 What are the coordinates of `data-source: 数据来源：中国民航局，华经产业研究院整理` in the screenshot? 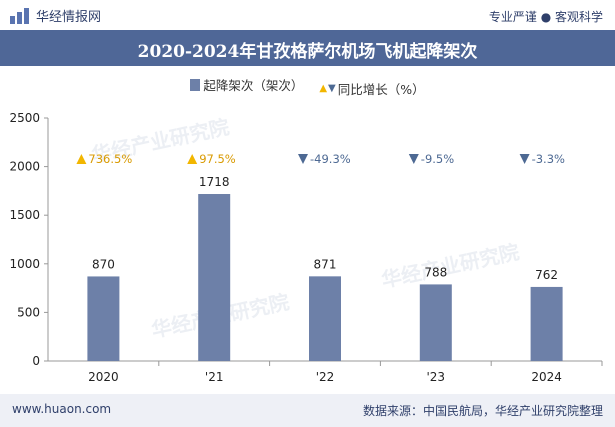 It's located at (482, 411).